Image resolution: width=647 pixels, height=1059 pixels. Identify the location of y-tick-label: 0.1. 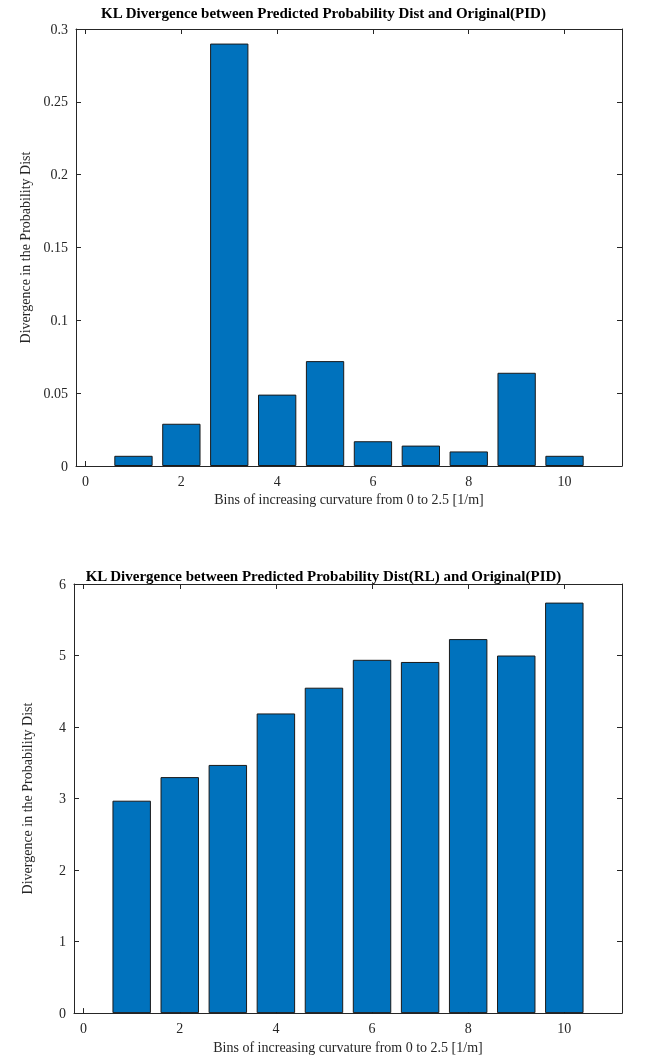
(59, 320).